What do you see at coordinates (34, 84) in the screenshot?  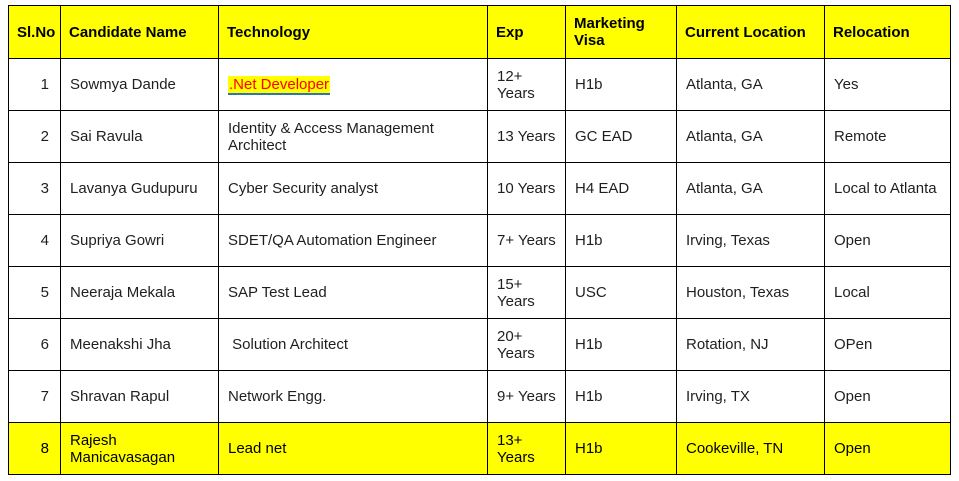 I see `cell-sl-no: 1` at bounding box center [34, 84].